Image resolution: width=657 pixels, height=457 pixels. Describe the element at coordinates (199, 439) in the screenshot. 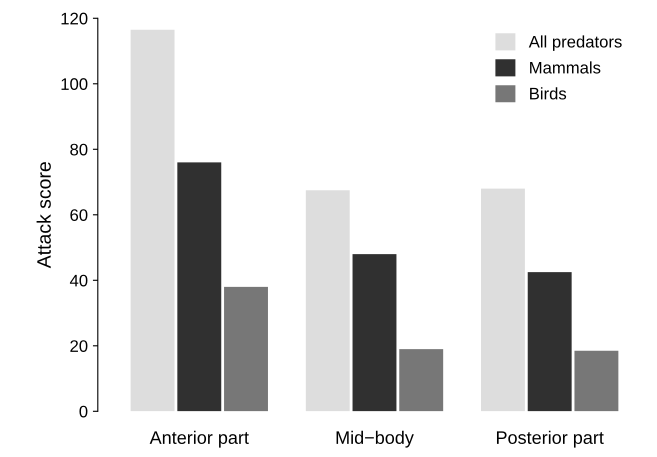

I see `x-tick-label: Anterior part` at that location.